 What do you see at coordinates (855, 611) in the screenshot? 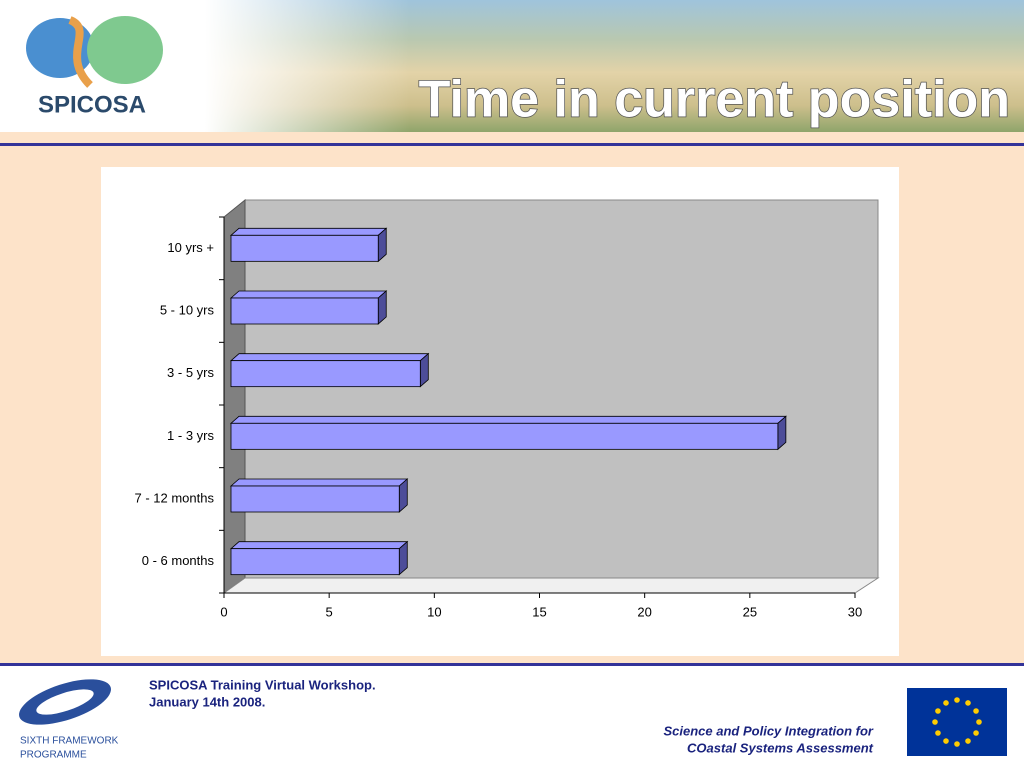
I see `x-tick-label: 30` at bounding box center [855, 611].